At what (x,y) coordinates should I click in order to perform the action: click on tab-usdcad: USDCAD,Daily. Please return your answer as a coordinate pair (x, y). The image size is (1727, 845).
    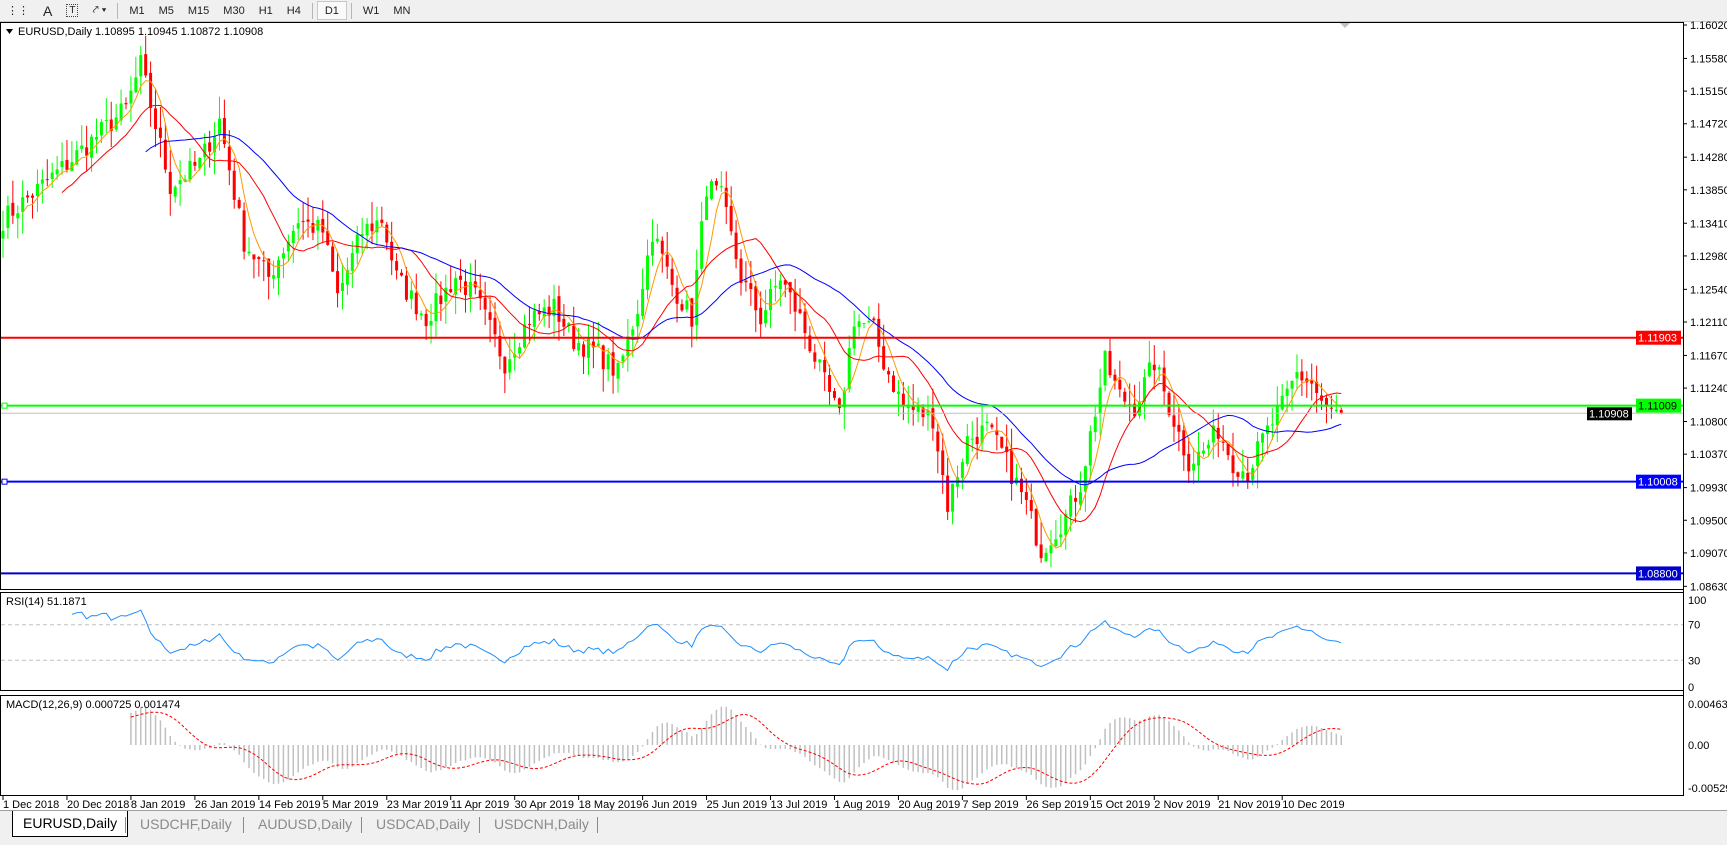
    Looking at the image, I should click on (423, 824).